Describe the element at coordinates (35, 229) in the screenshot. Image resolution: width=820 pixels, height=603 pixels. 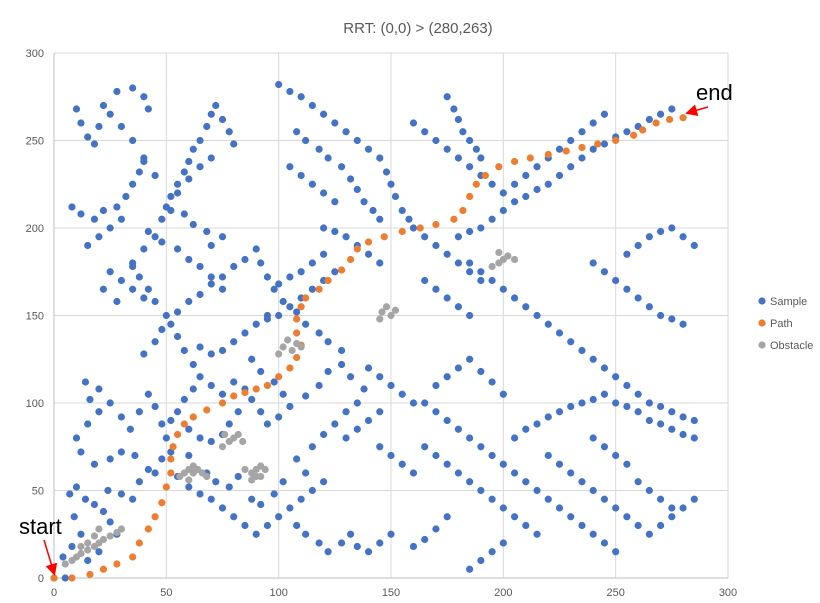
I see `y-tick-label: 200` at that location.